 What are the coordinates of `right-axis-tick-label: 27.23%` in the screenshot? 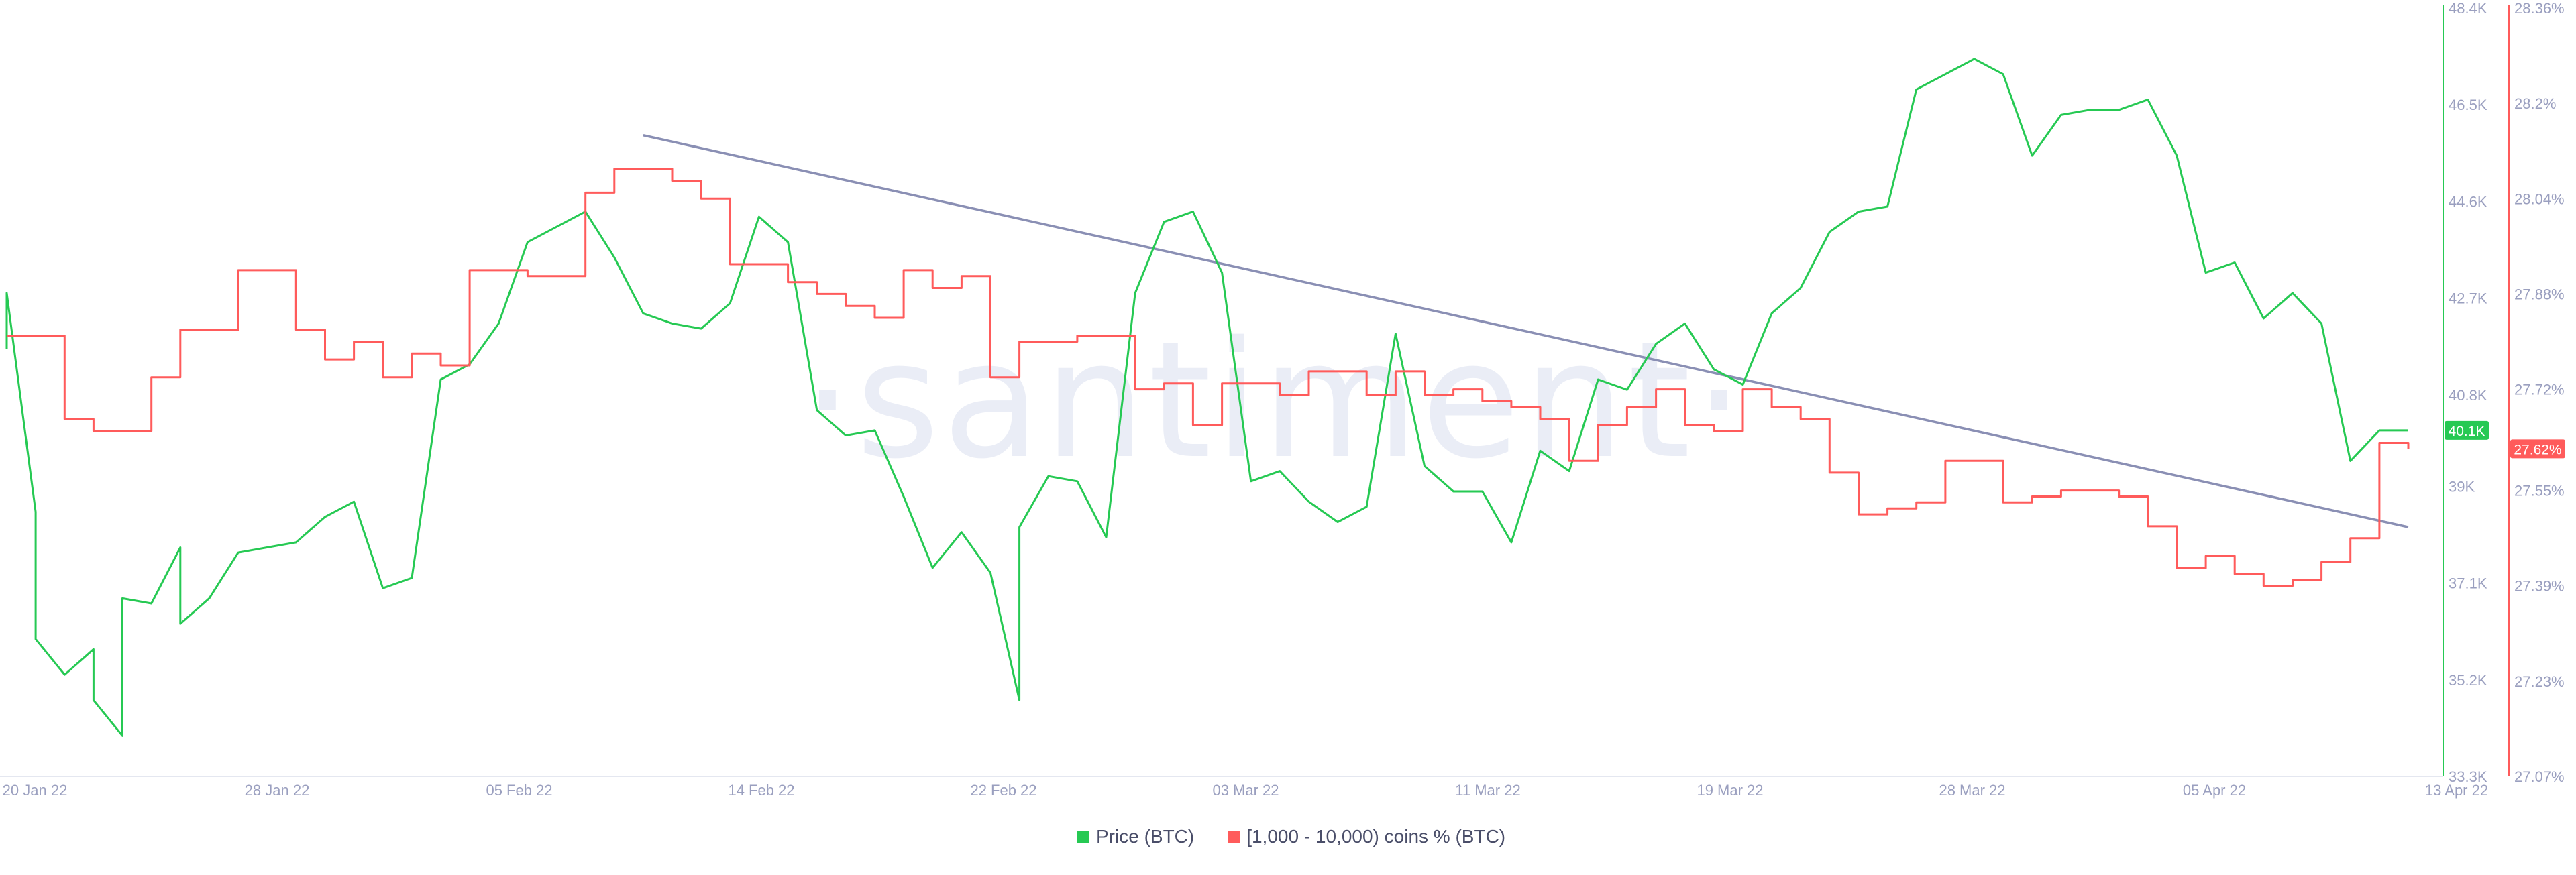 It's located at (2539, 681).